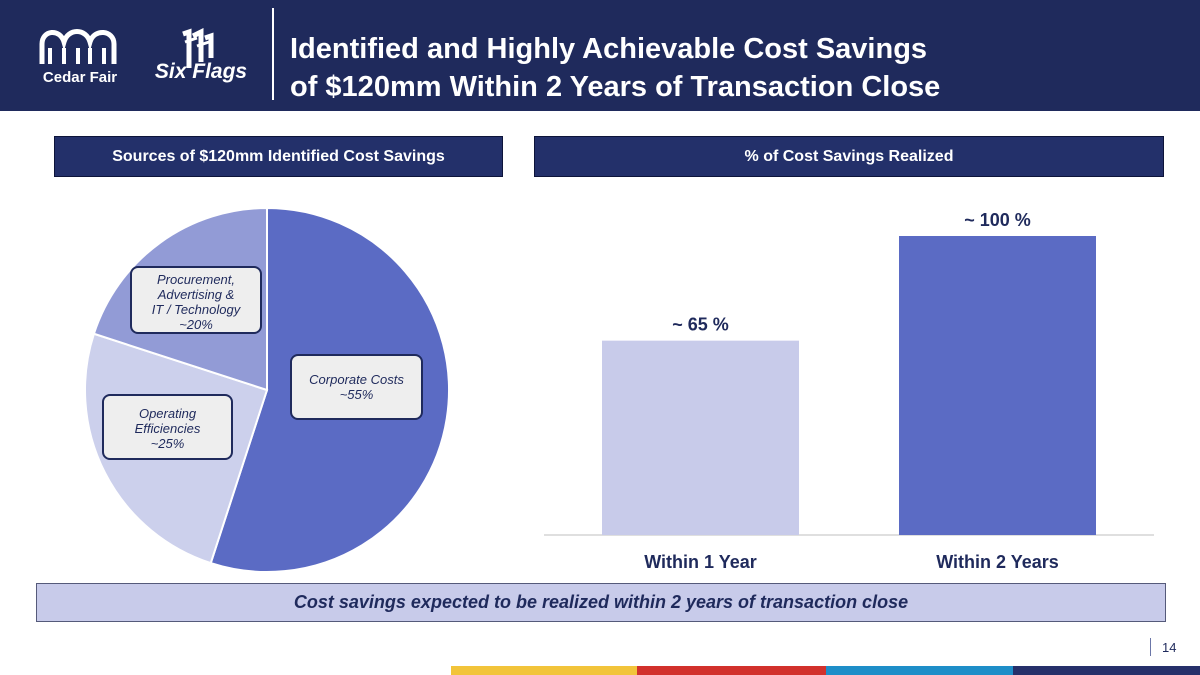  What do you see at coordinates (196, 324) in the screenshot?
I see `pie-label-procurement-value: ~20%` at bounding box center [196, 324].